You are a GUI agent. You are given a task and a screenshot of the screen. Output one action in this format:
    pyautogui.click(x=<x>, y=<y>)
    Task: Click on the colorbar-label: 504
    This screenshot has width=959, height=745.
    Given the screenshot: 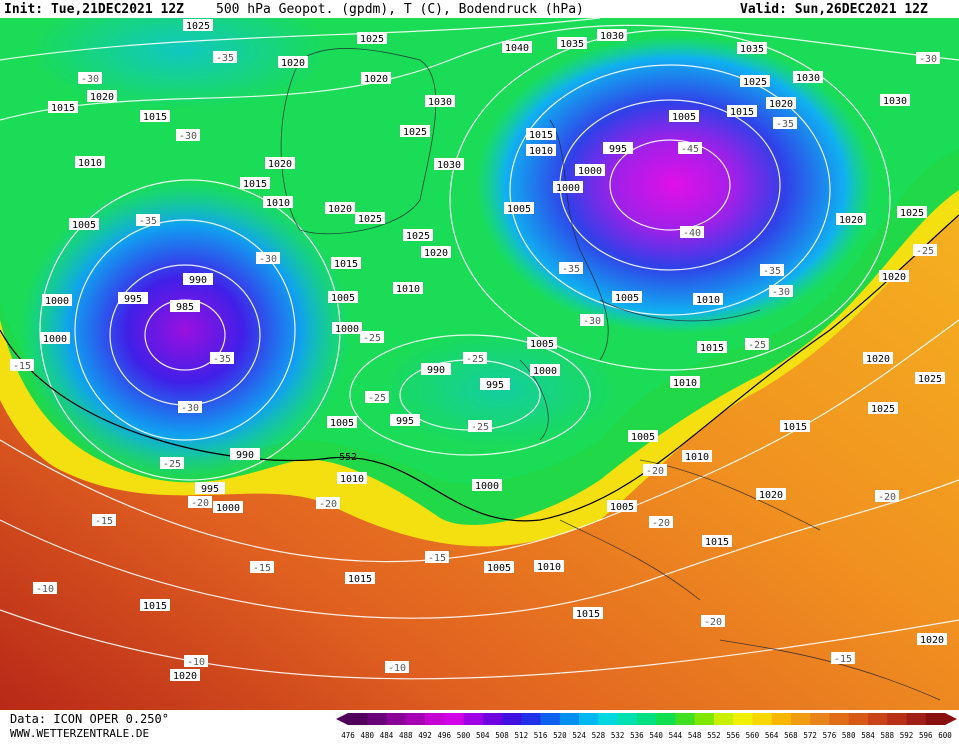 What is the action you would take?
    pyautogui.click(x=483, y=735)
    